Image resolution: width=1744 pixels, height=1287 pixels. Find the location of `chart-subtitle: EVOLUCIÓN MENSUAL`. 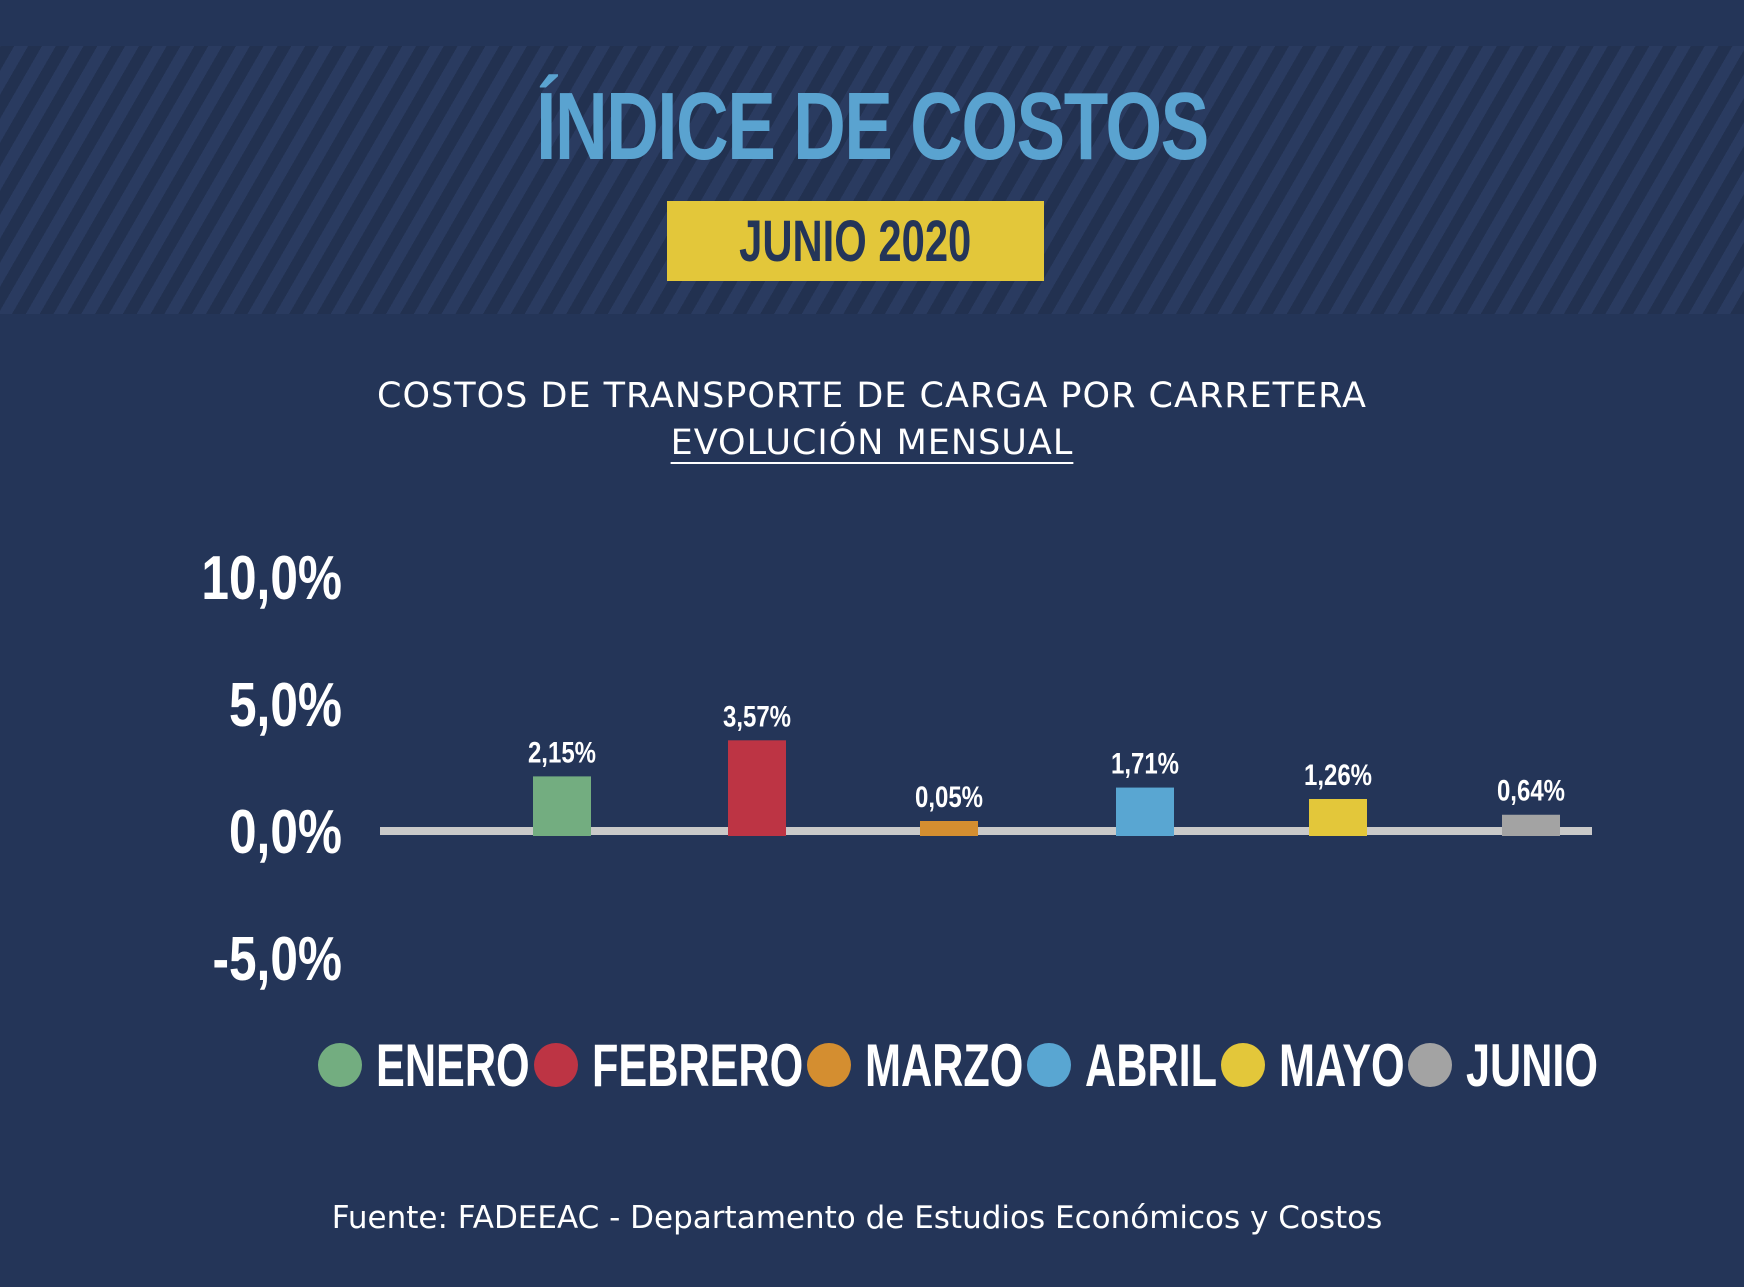

chart-subtitle: EVOLUCIÓN MENSUAL is located at coordinates (872, 443).